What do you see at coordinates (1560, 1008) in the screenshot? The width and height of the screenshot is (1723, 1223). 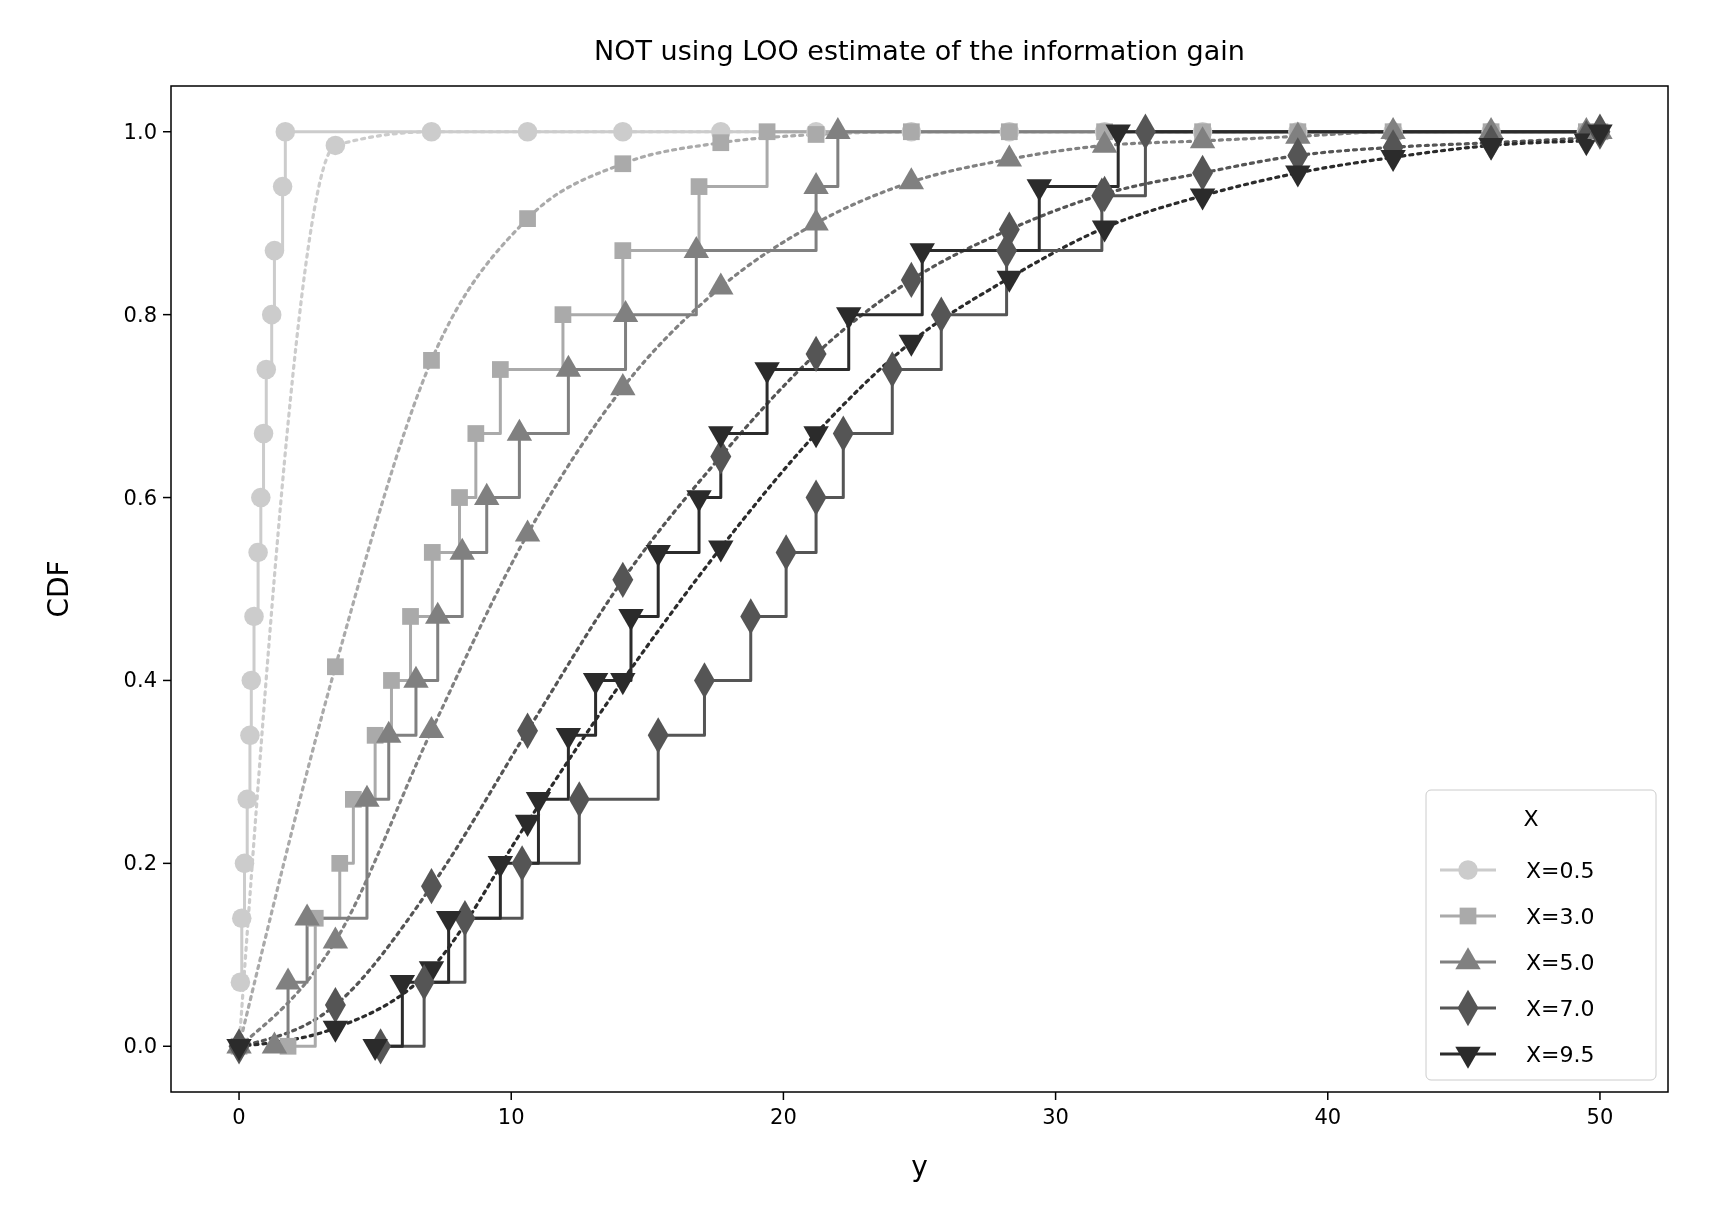 I see `legend-label: X=7.0` at bounding box center [1560, 1008].